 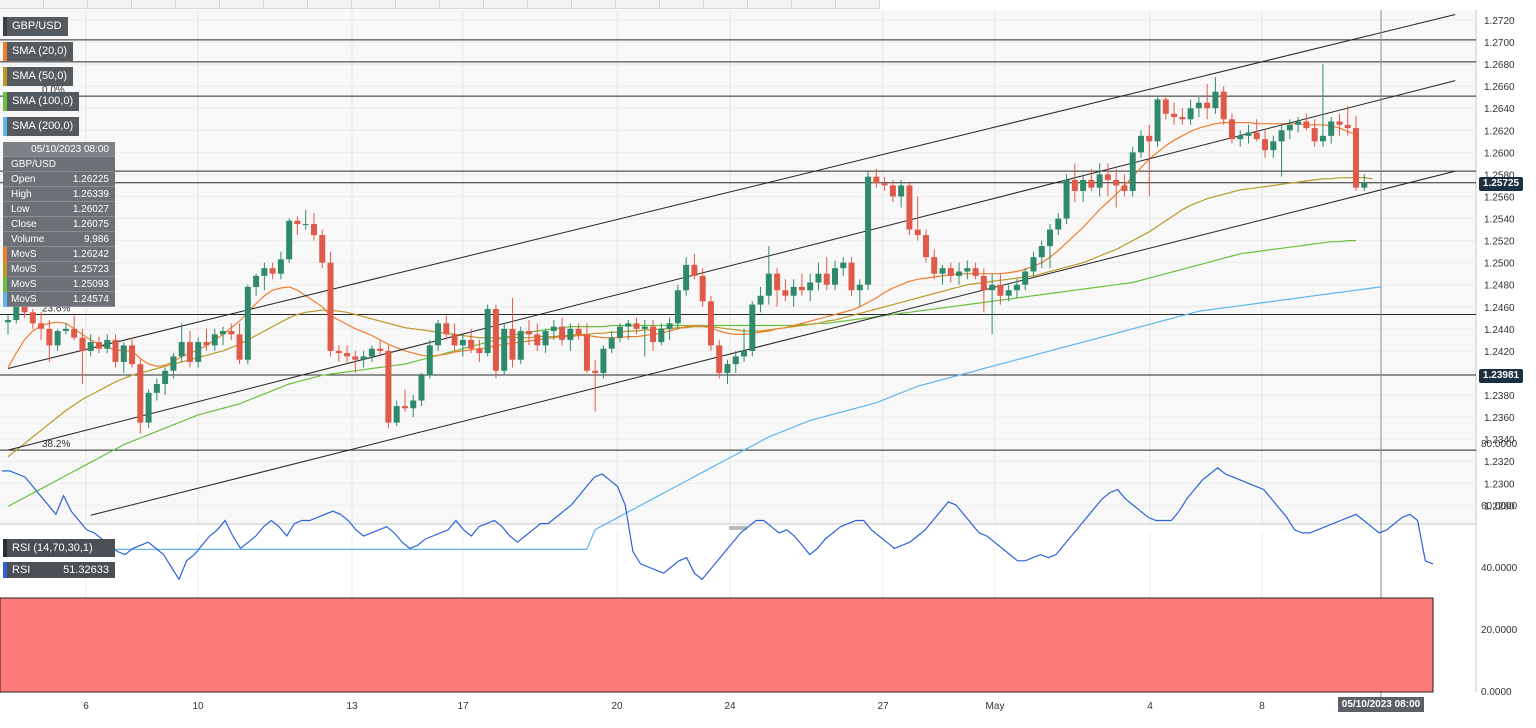 What do you see at coordinates (1499, 568) in the screenshot?
I see `rsi-y-tick-label: 40.0000` at bounding box center [1499, 568].